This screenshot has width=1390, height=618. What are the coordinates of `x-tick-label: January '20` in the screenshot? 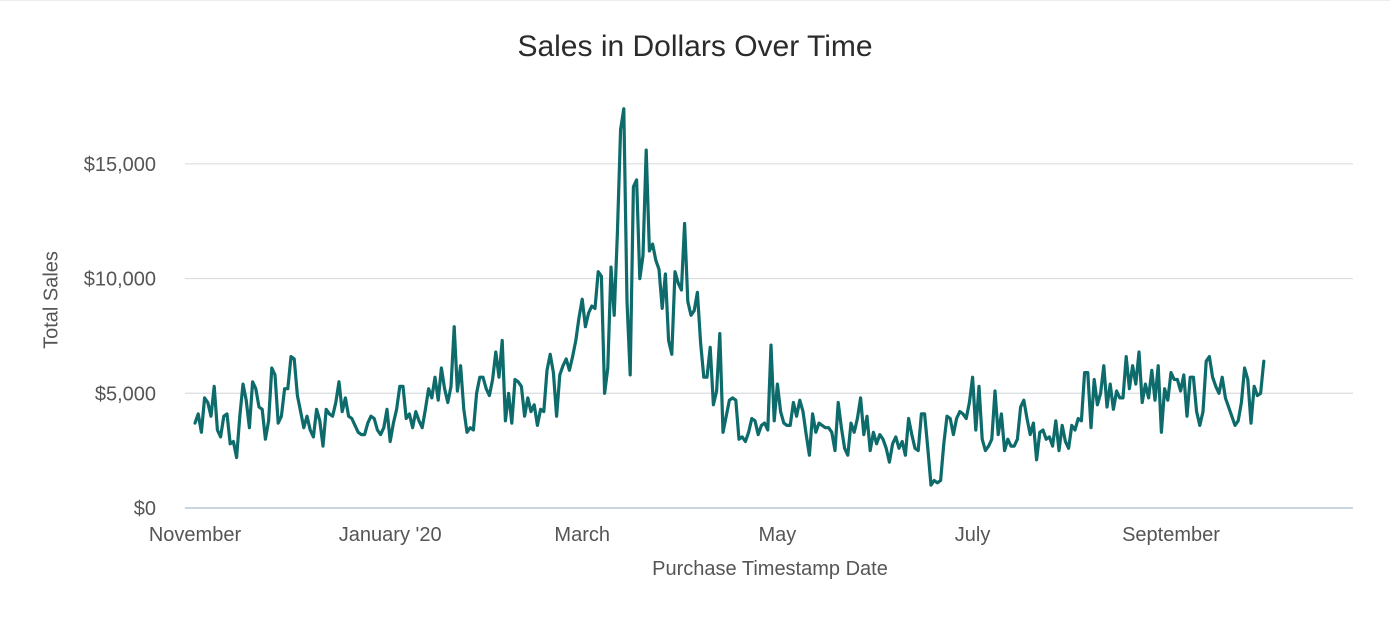 It's located at (390, 535).